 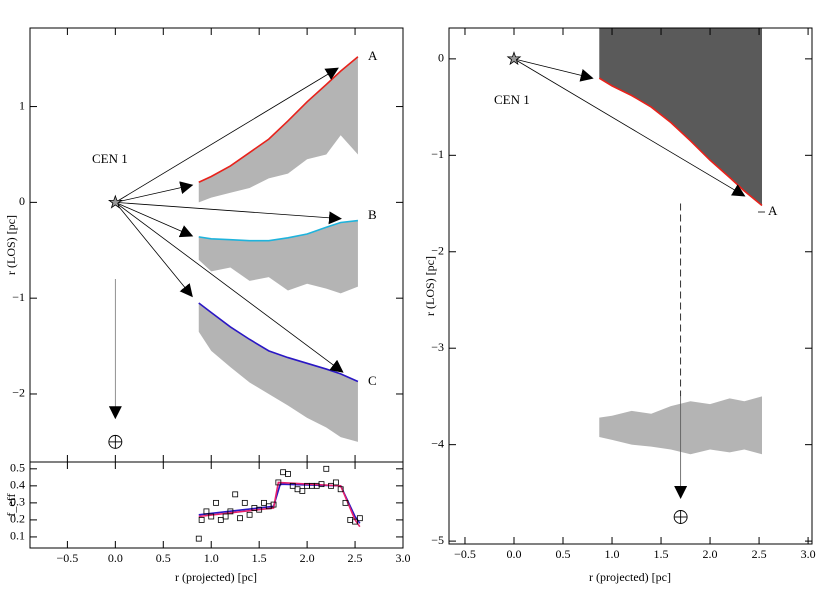 I want to click on y-tick-label: −3, so click(x=437, y=347).